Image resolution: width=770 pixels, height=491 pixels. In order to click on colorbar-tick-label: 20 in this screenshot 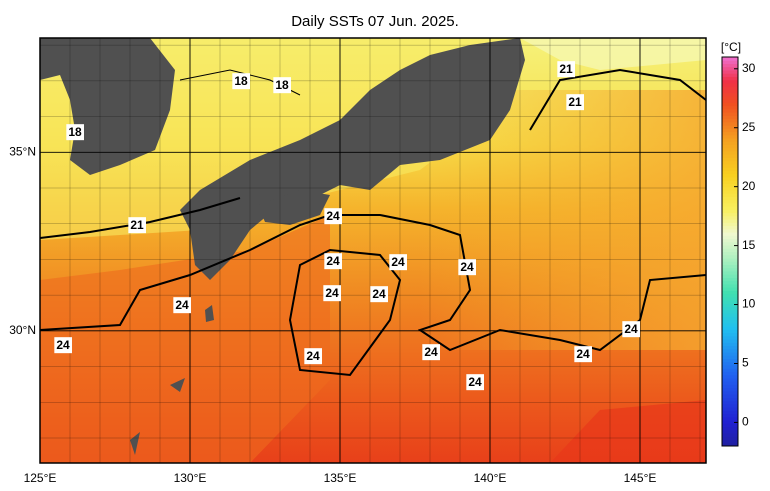, I will do `click(749, 186)`.